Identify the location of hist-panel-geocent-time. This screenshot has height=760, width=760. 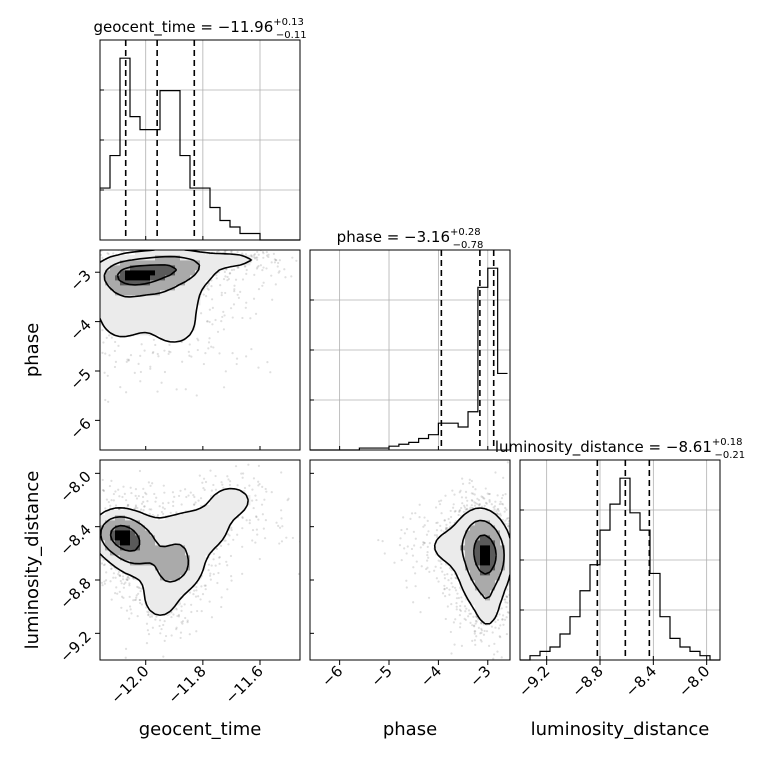
(200, 140).